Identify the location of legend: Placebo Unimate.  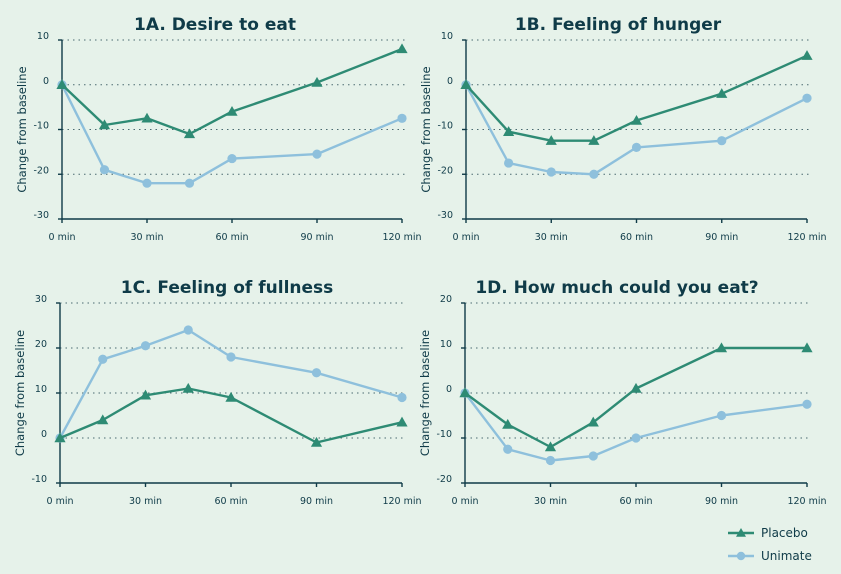
(770, 544).